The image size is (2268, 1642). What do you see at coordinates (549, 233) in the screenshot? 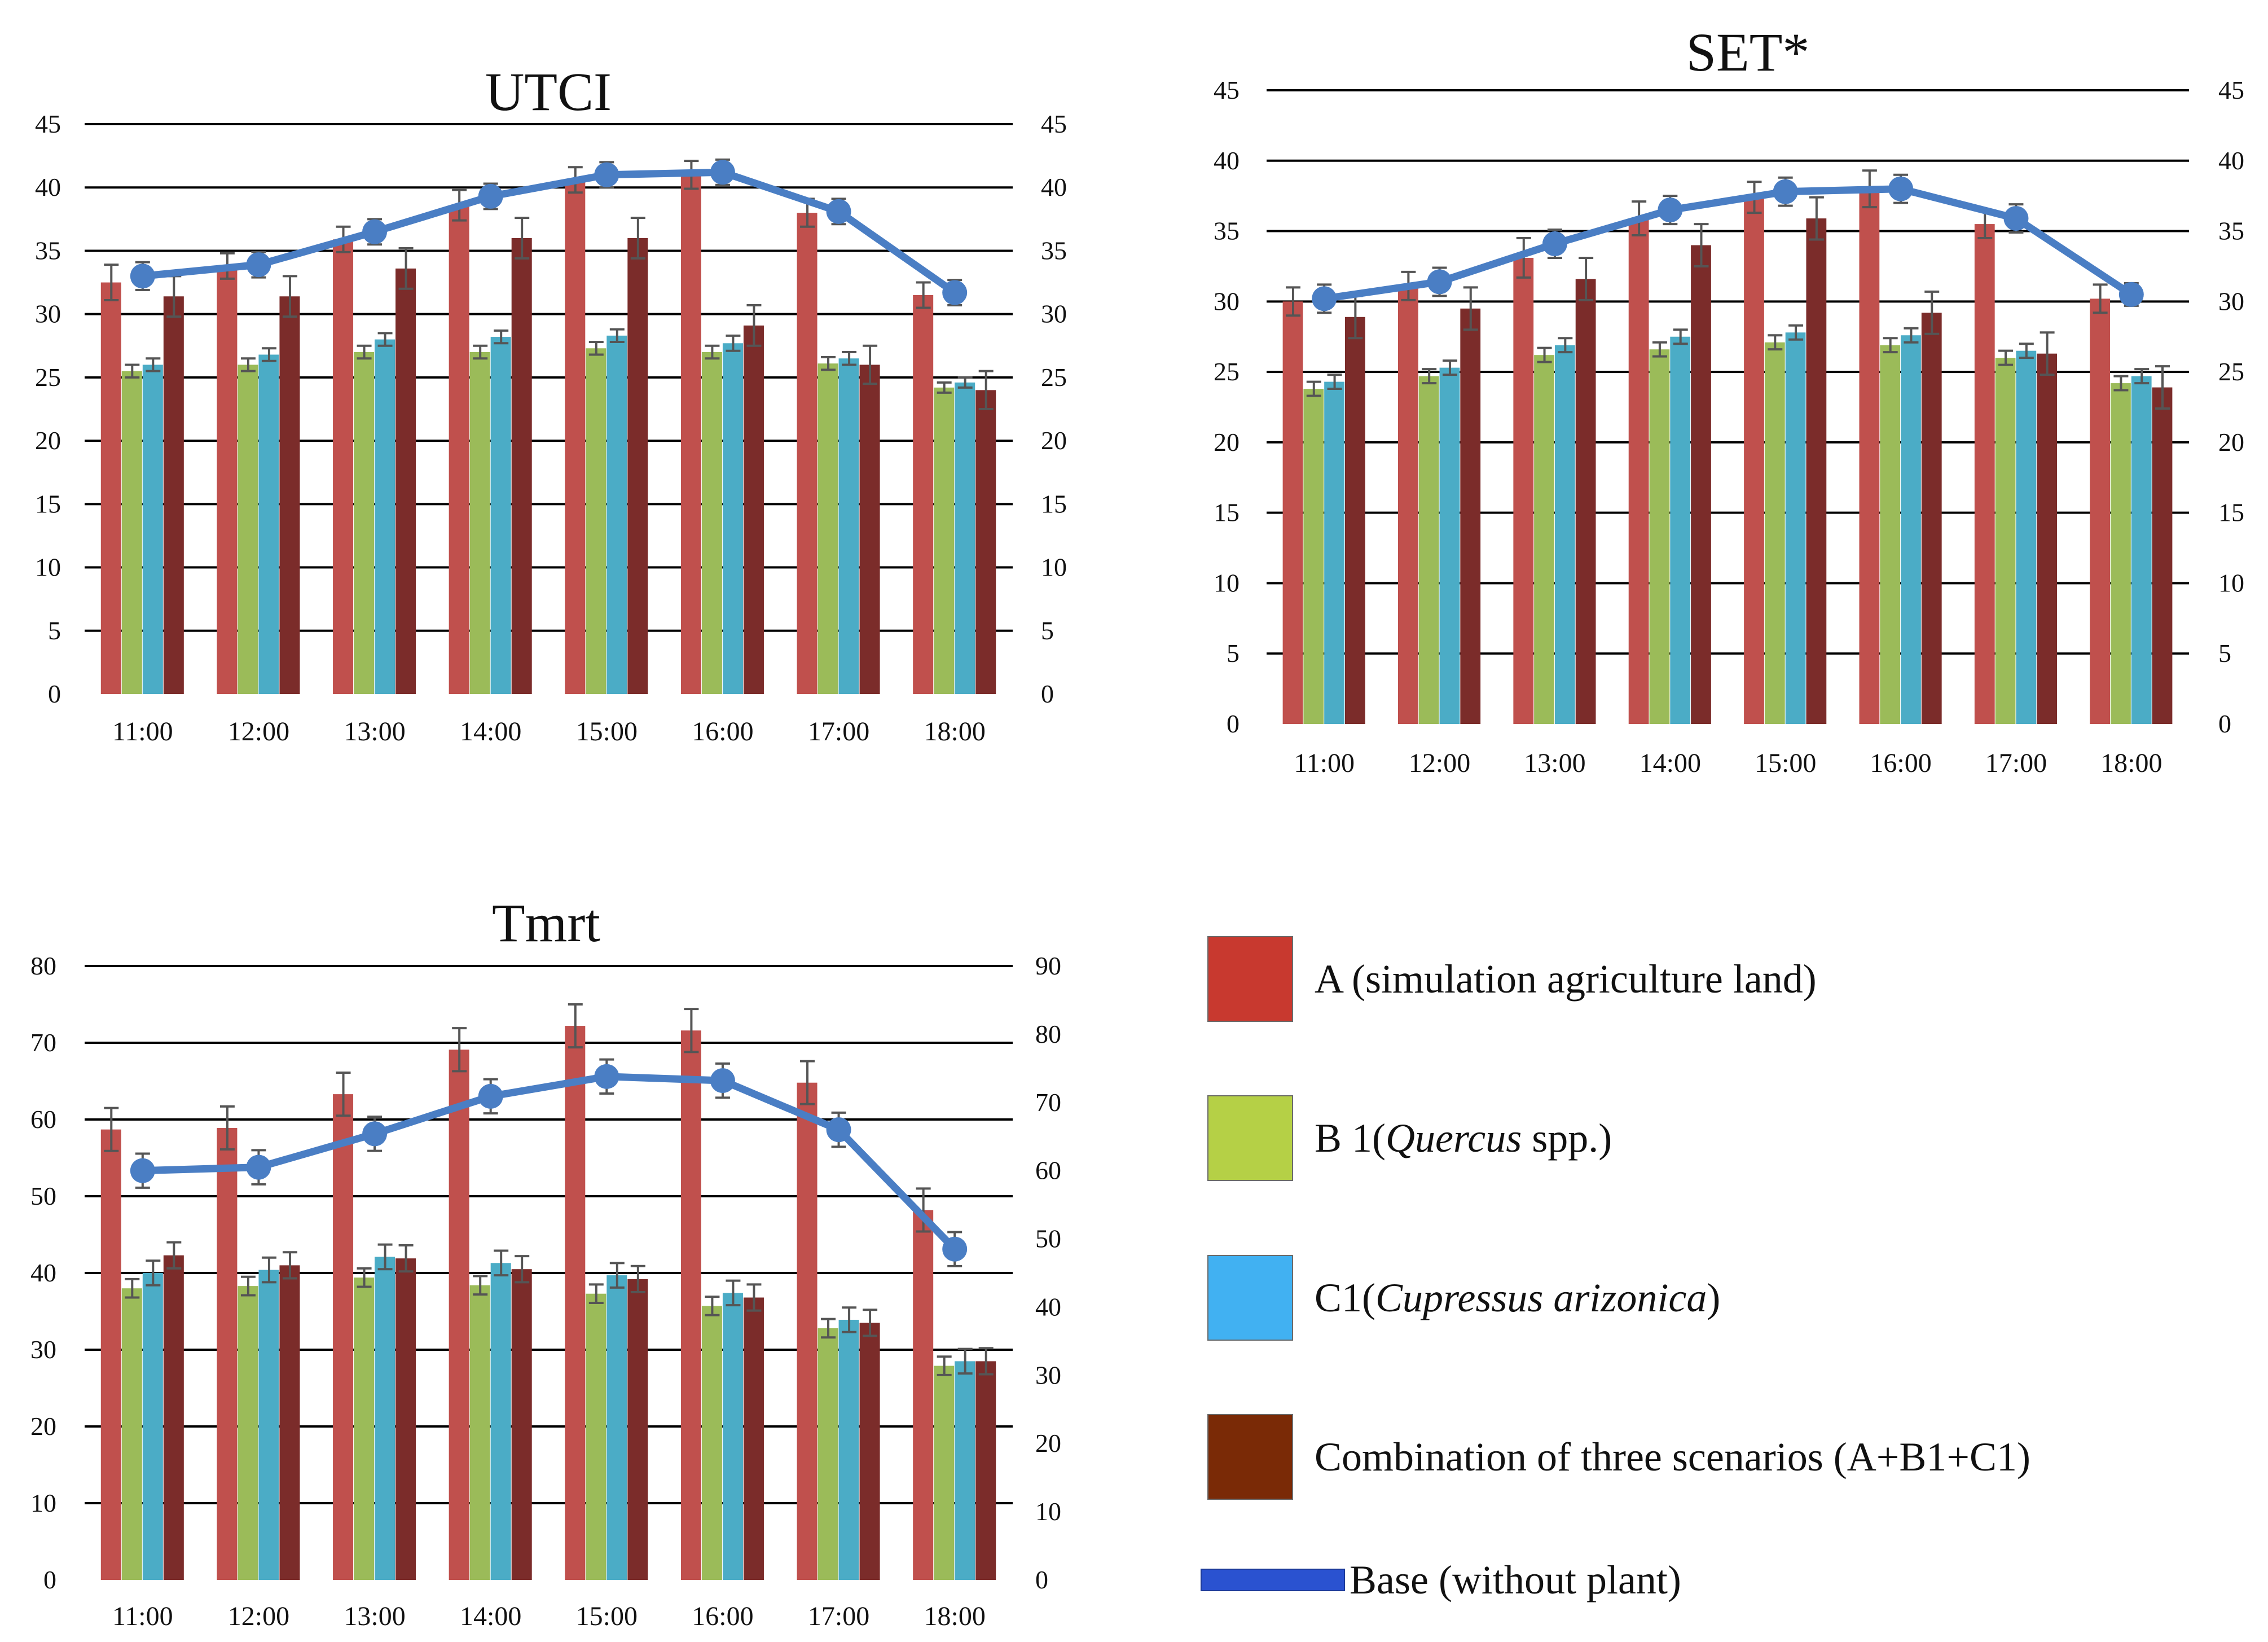
I see `utci-series-line-base` at bounding box center [549, 233].